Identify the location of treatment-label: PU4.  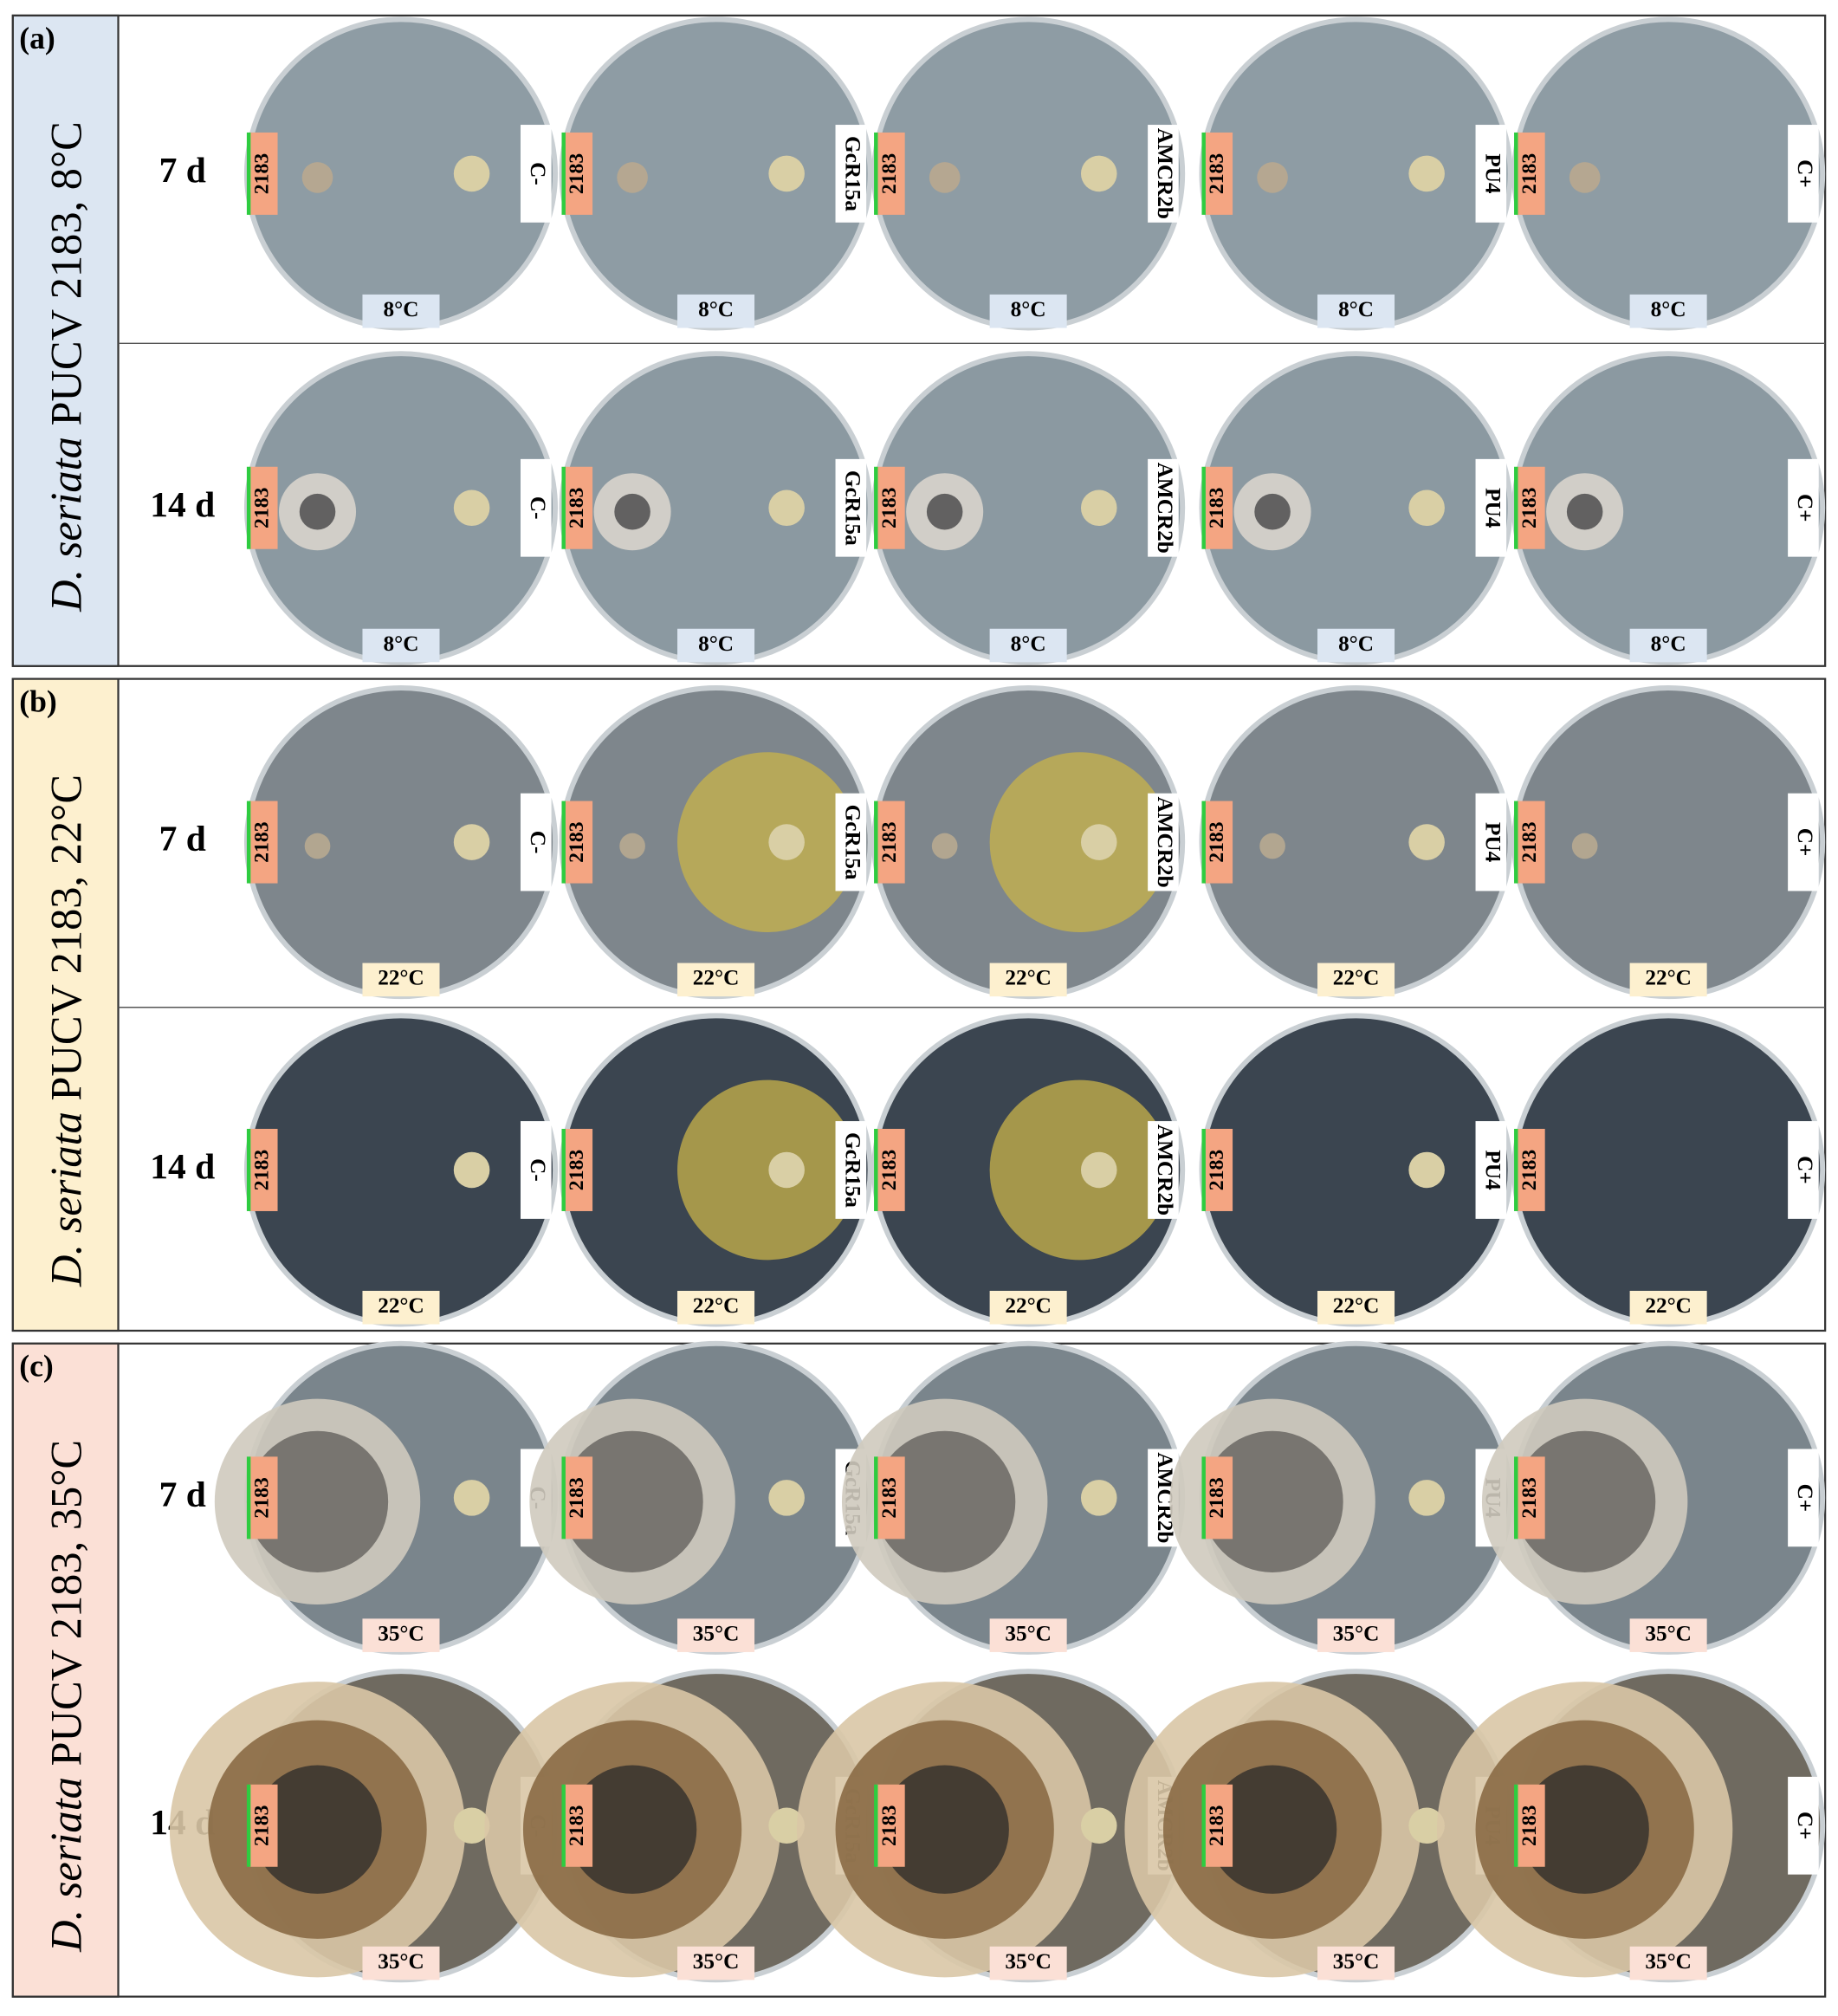
(1493, 173).